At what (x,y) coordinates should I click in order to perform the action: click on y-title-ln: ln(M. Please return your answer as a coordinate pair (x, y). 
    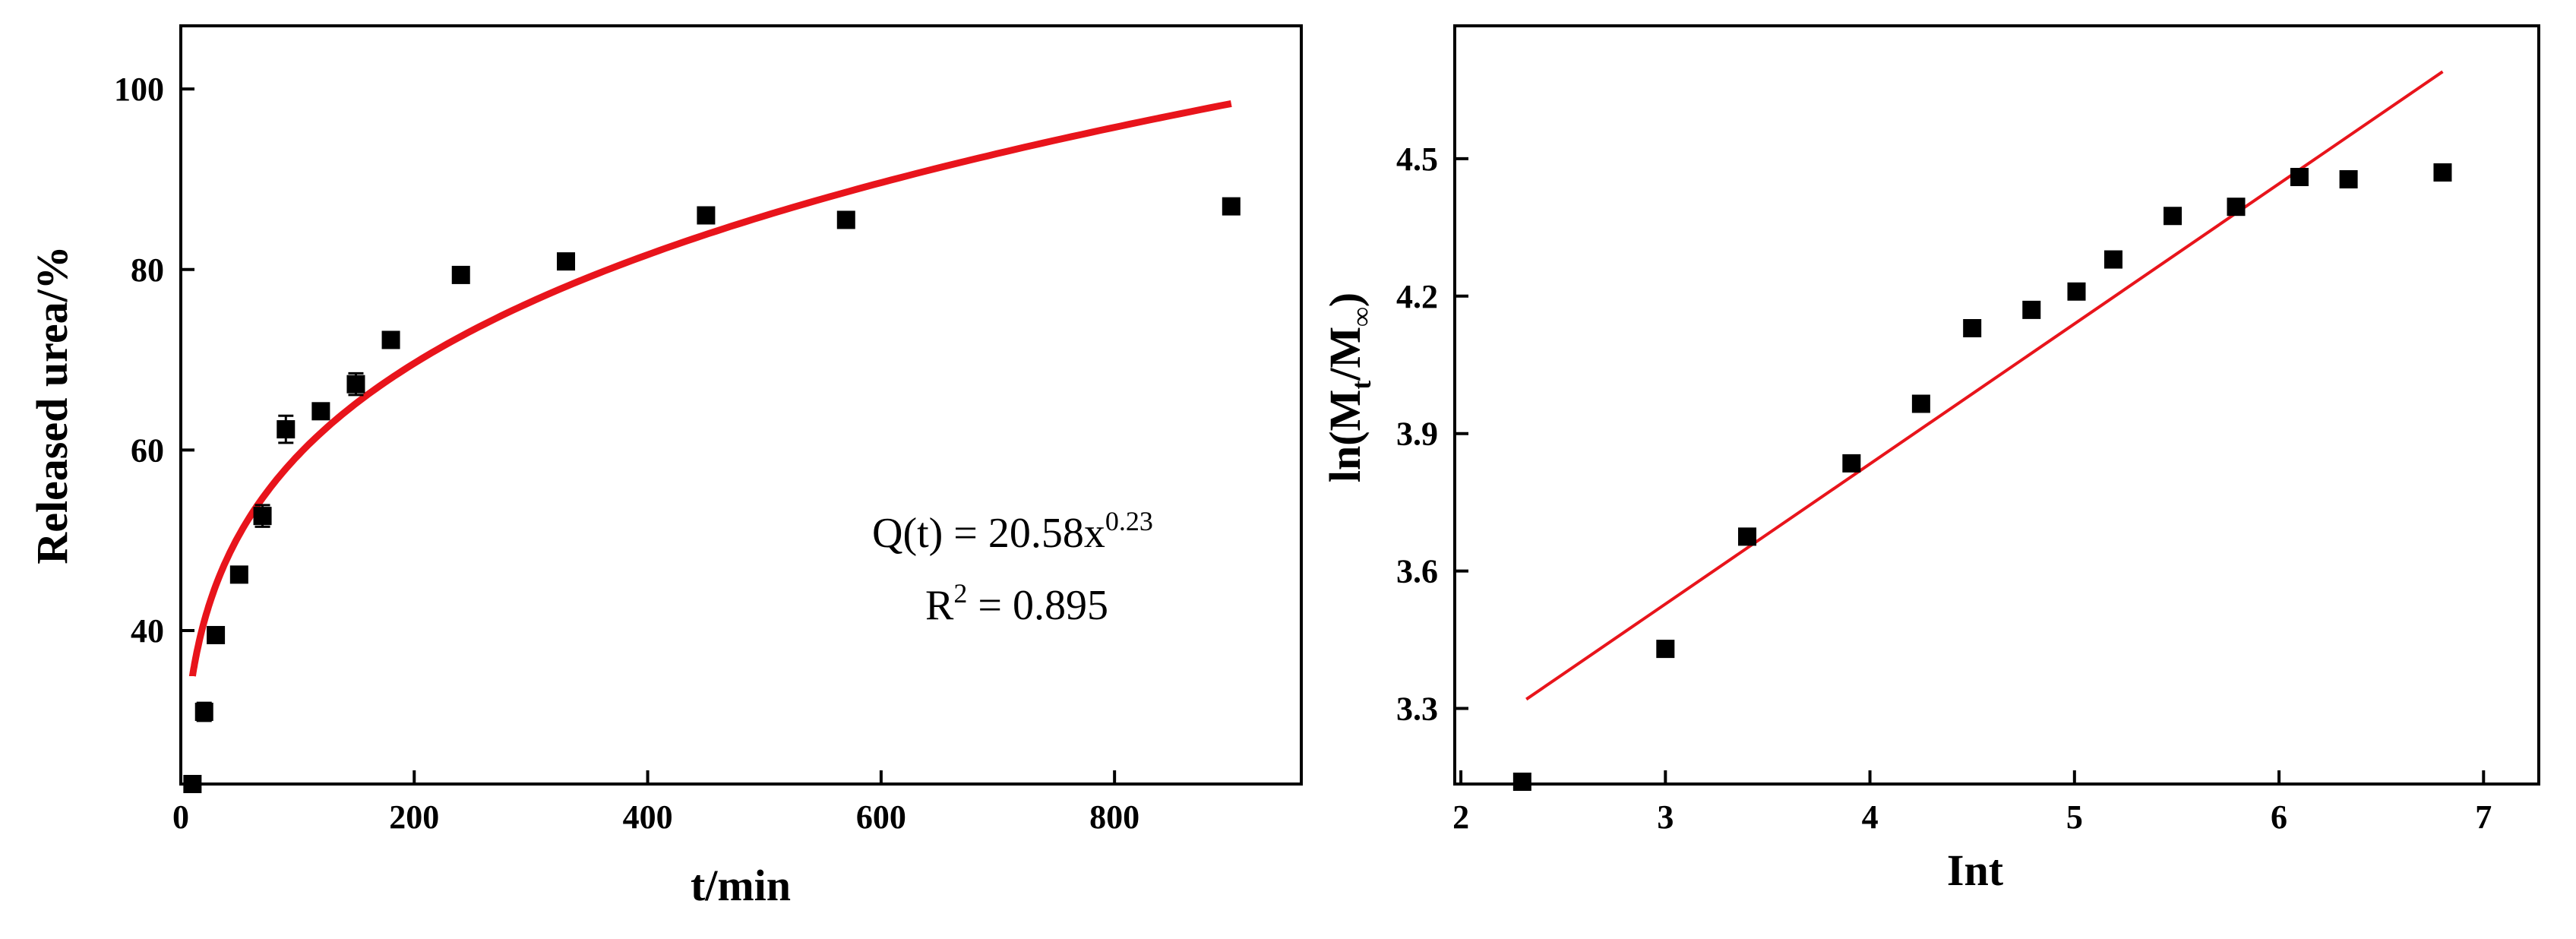
    Looking at the image, I should click on (1345, 436).